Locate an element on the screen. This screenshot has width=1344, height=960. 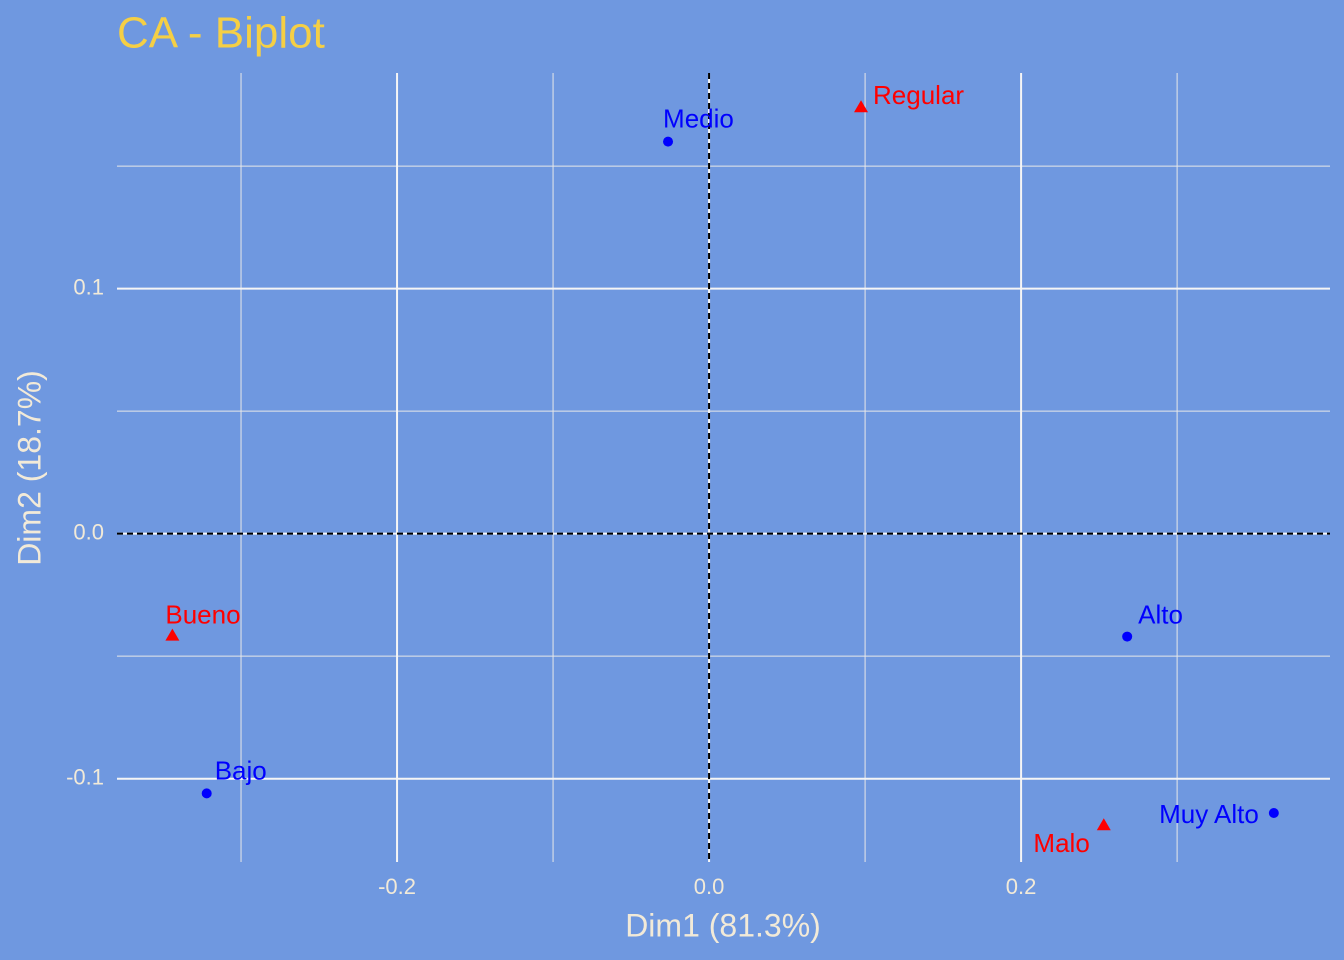
y-tick-label: -0.1 is located at coordinates (85, 777).